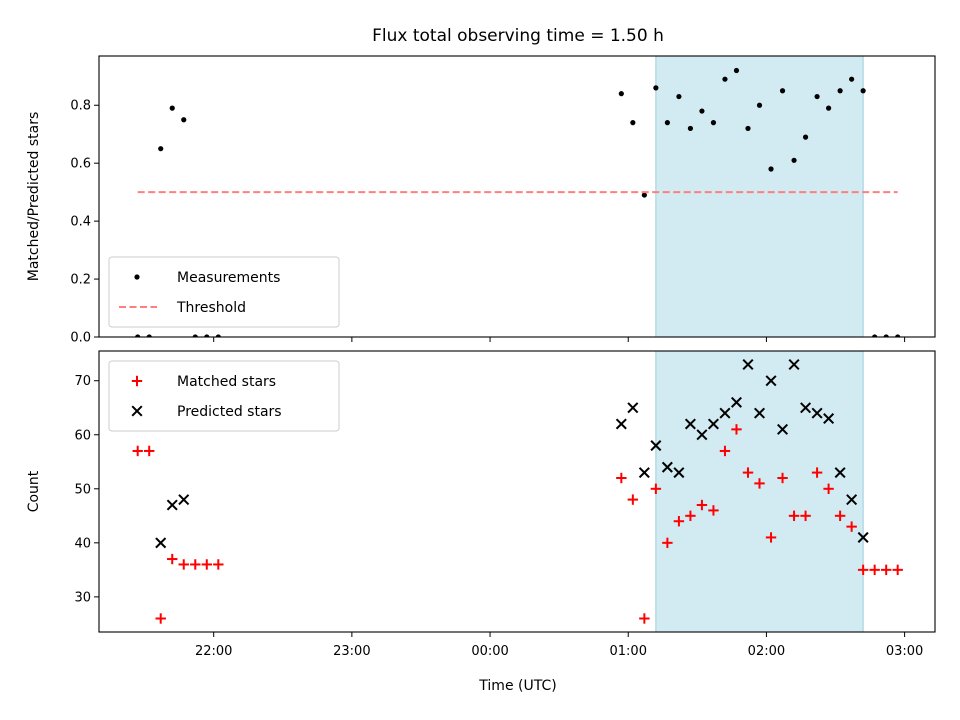 The width and height of the screenshot is (960, 720). Describe the element at coordinates (351, 651) in the screenshot. I see `x-tick-label-1: 23:00` at that location.